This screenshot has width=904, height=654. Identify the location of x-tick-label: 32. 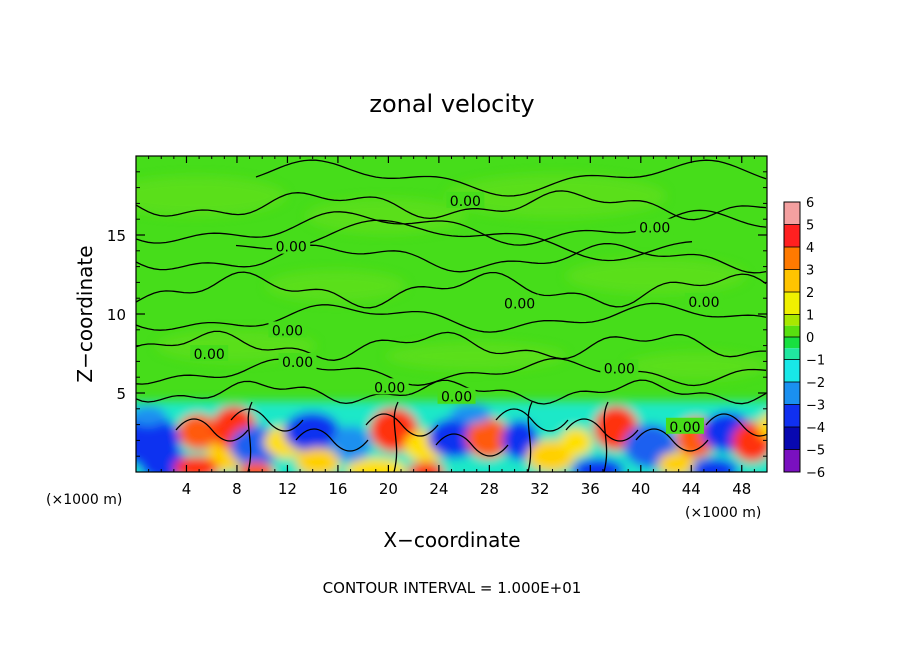
(539, 489).